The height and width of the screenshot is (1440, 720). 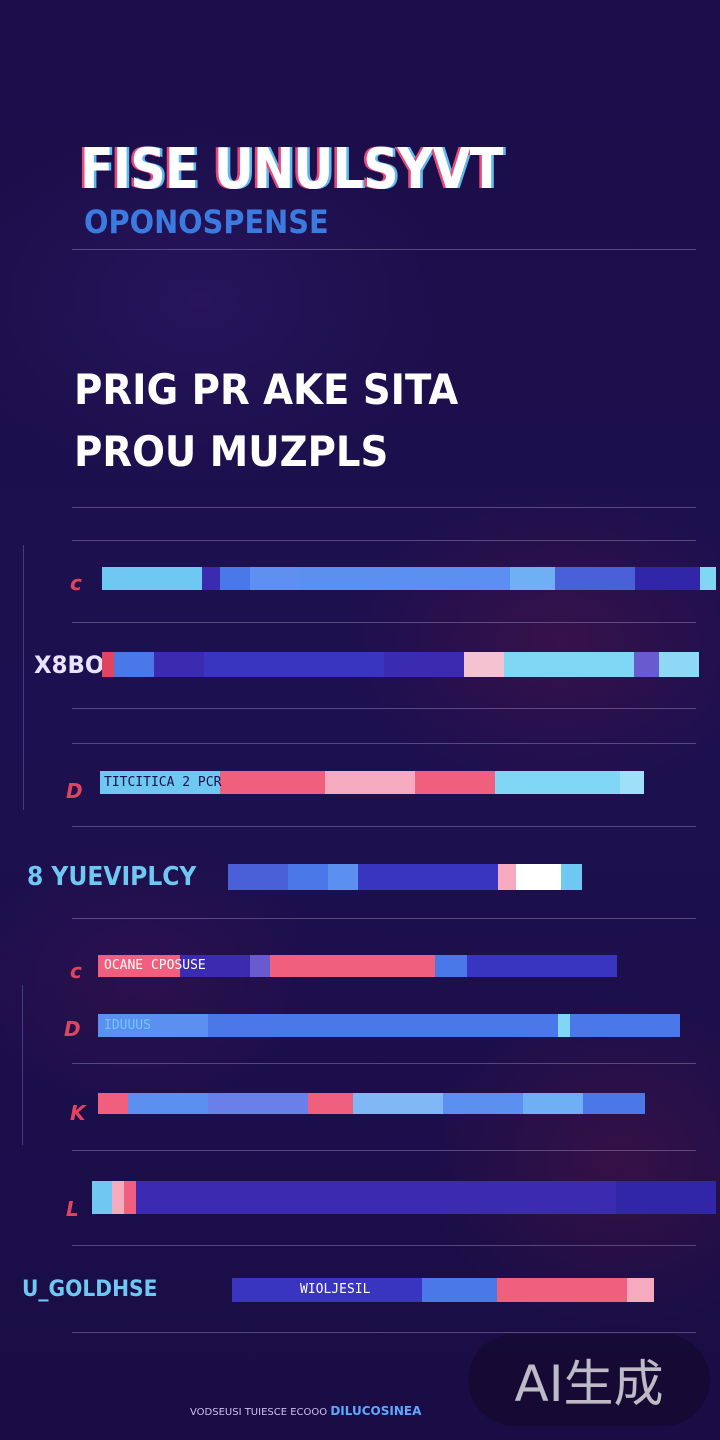 What do you see at coordinates (589, 1380) in the screenshot?
I see `ai-generated-watermark: AI生成` at bounding box center [589, 1380].